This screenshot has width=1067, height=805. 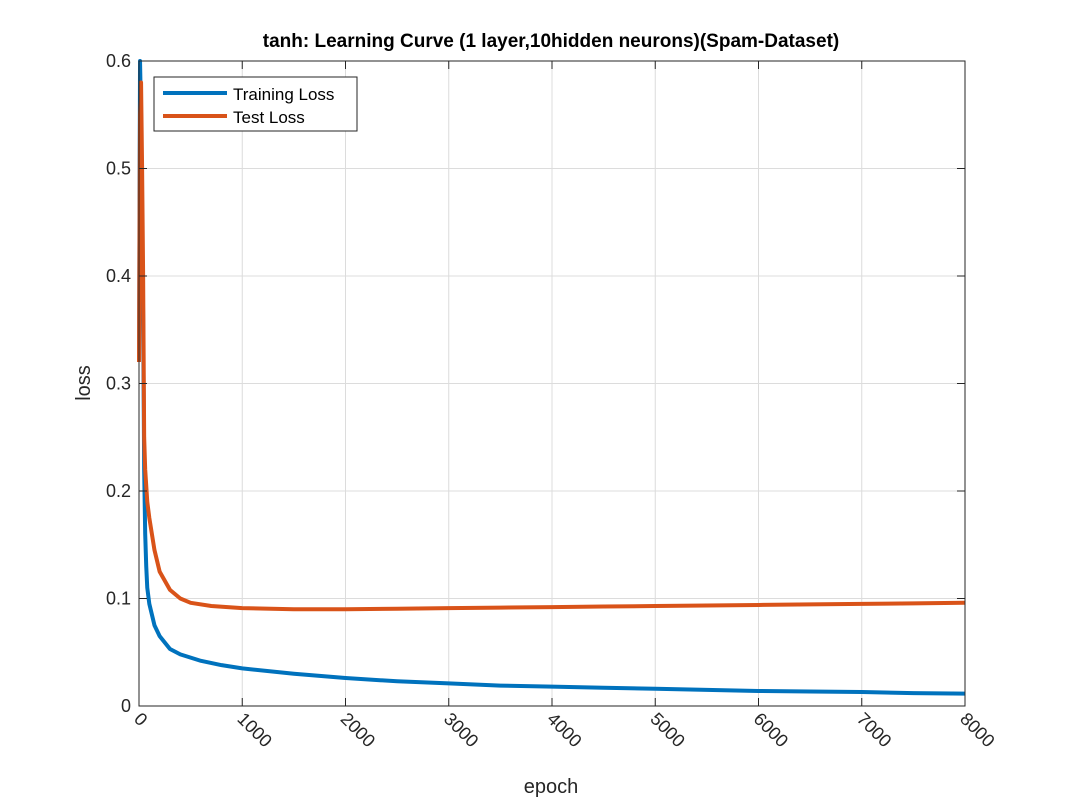 What do you see at coordinates (118, 276) in the screenshot?
I see `y-tick-label: 0.4` at bounding box center [118, 276].